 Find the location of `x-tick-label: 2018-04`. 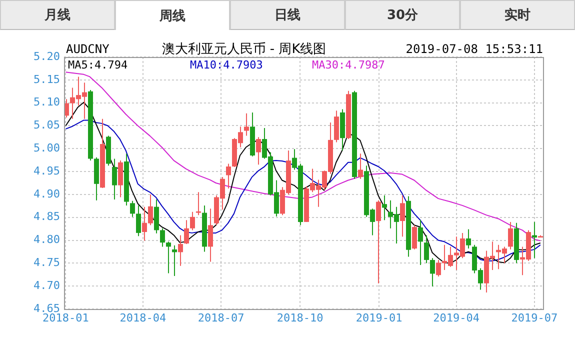

x-tick-label: 2018-04 is located at coordinates (143, 317).